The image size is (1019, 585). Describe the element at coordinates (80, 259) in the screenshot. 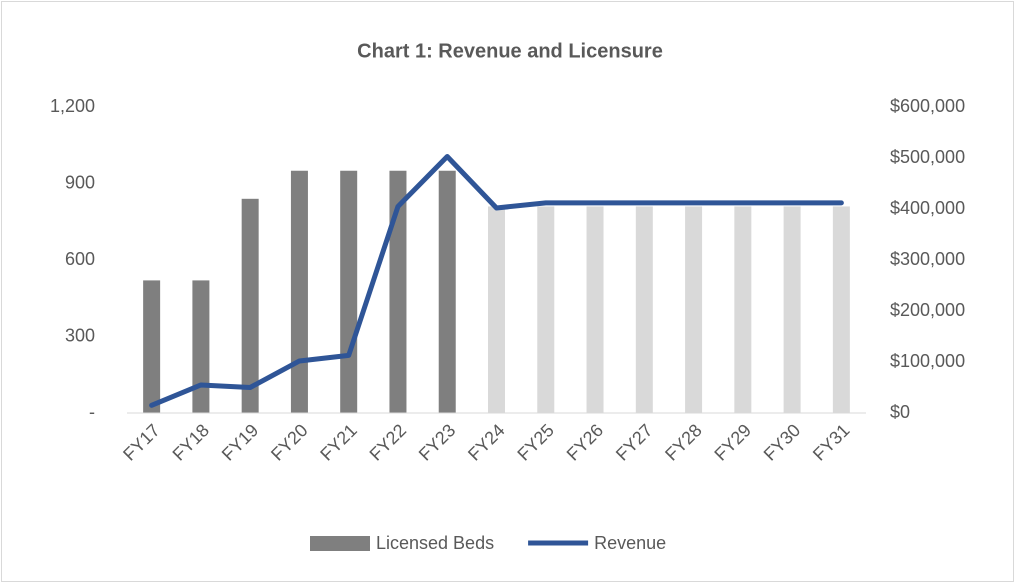

I see `y-tick-label: 600` at that location.